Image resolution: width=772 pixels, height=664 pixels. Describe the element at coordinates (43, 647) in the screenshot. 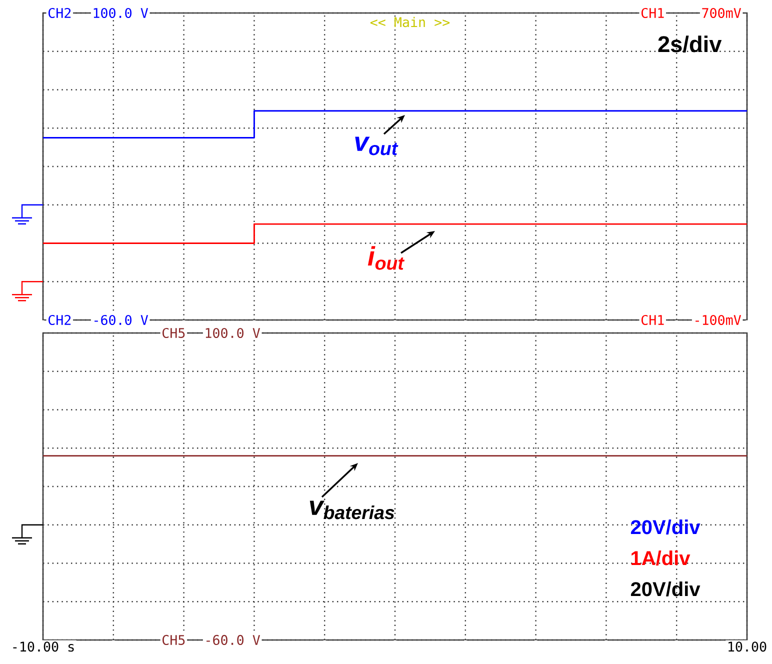

I see `x-tick-label: -10.00 s` at that location.